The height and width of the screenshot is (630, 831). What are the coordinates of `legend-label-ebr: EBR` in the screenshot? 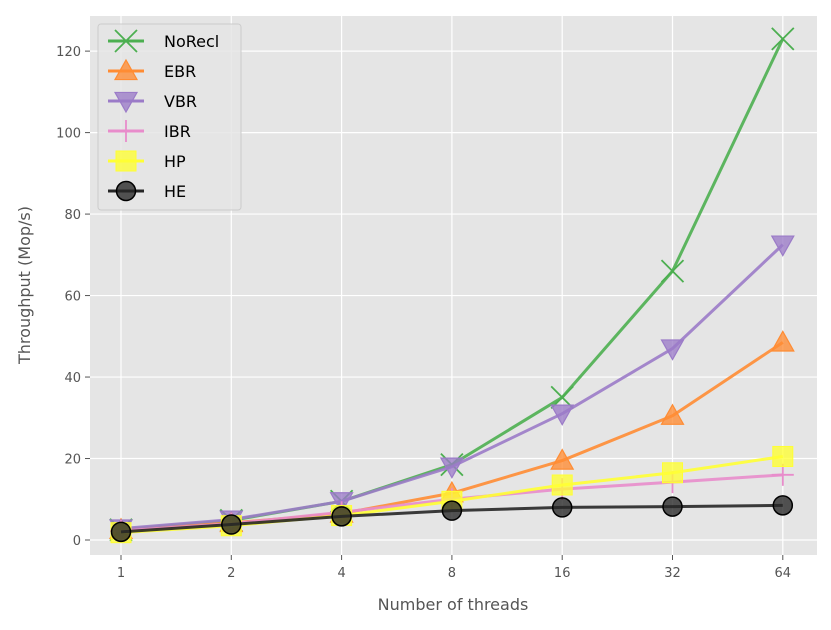 It's located at (180, 71).